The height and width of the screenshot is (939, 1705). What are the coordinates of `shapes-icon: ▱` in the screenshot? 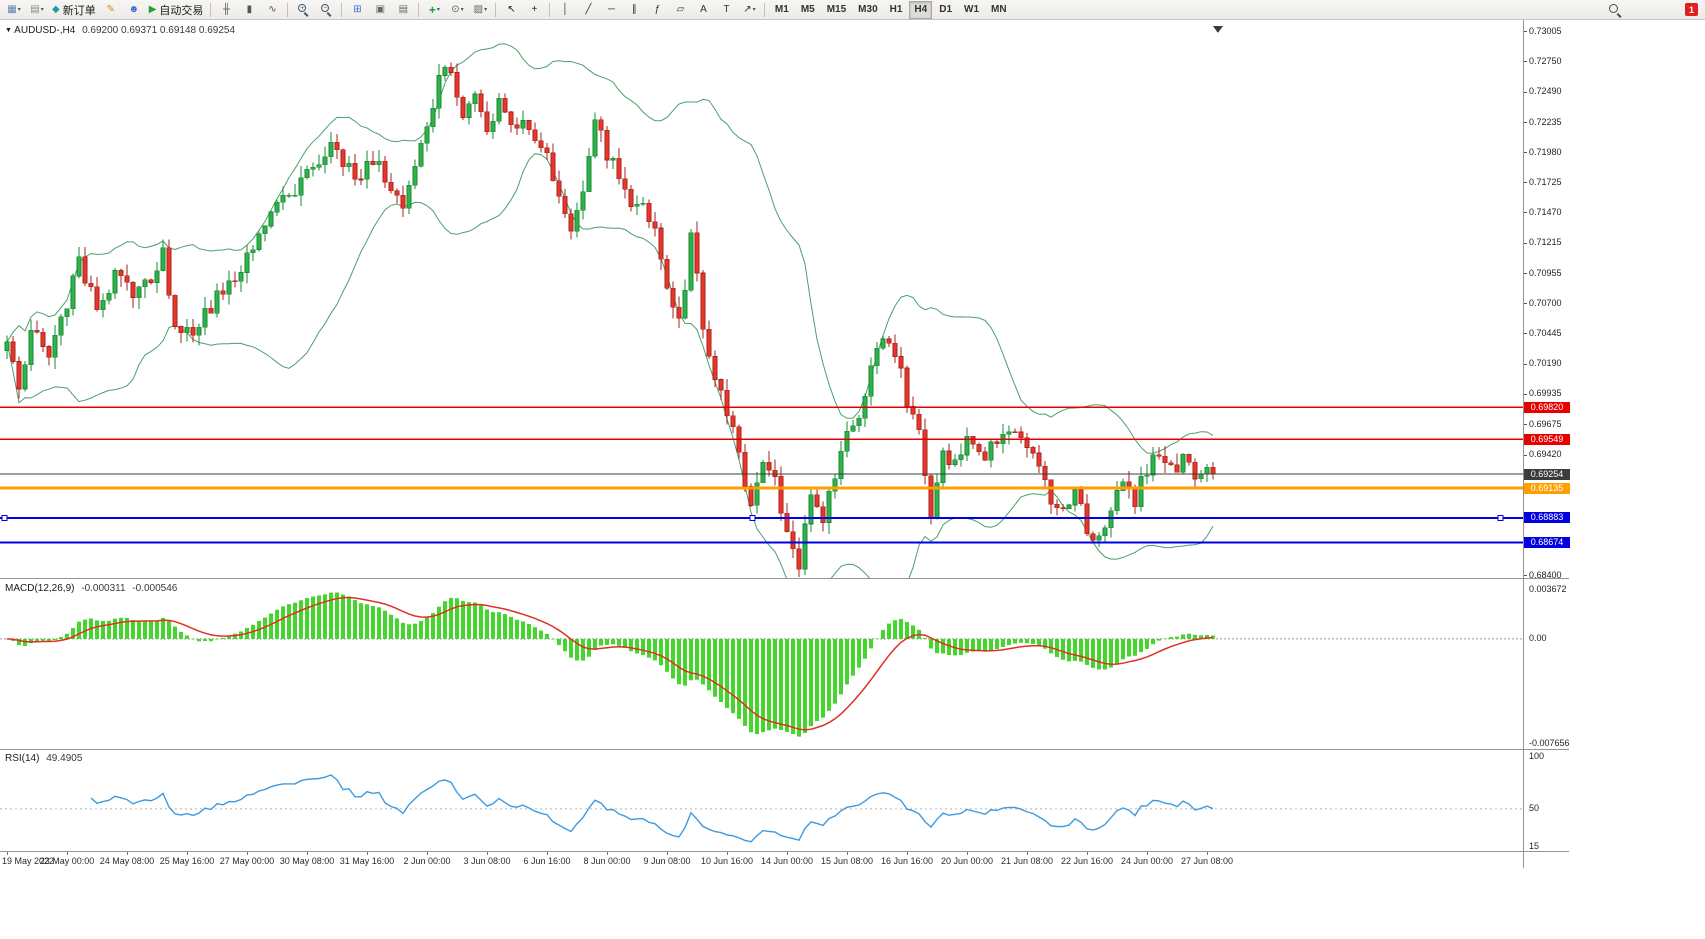 It's located at (680, 9).